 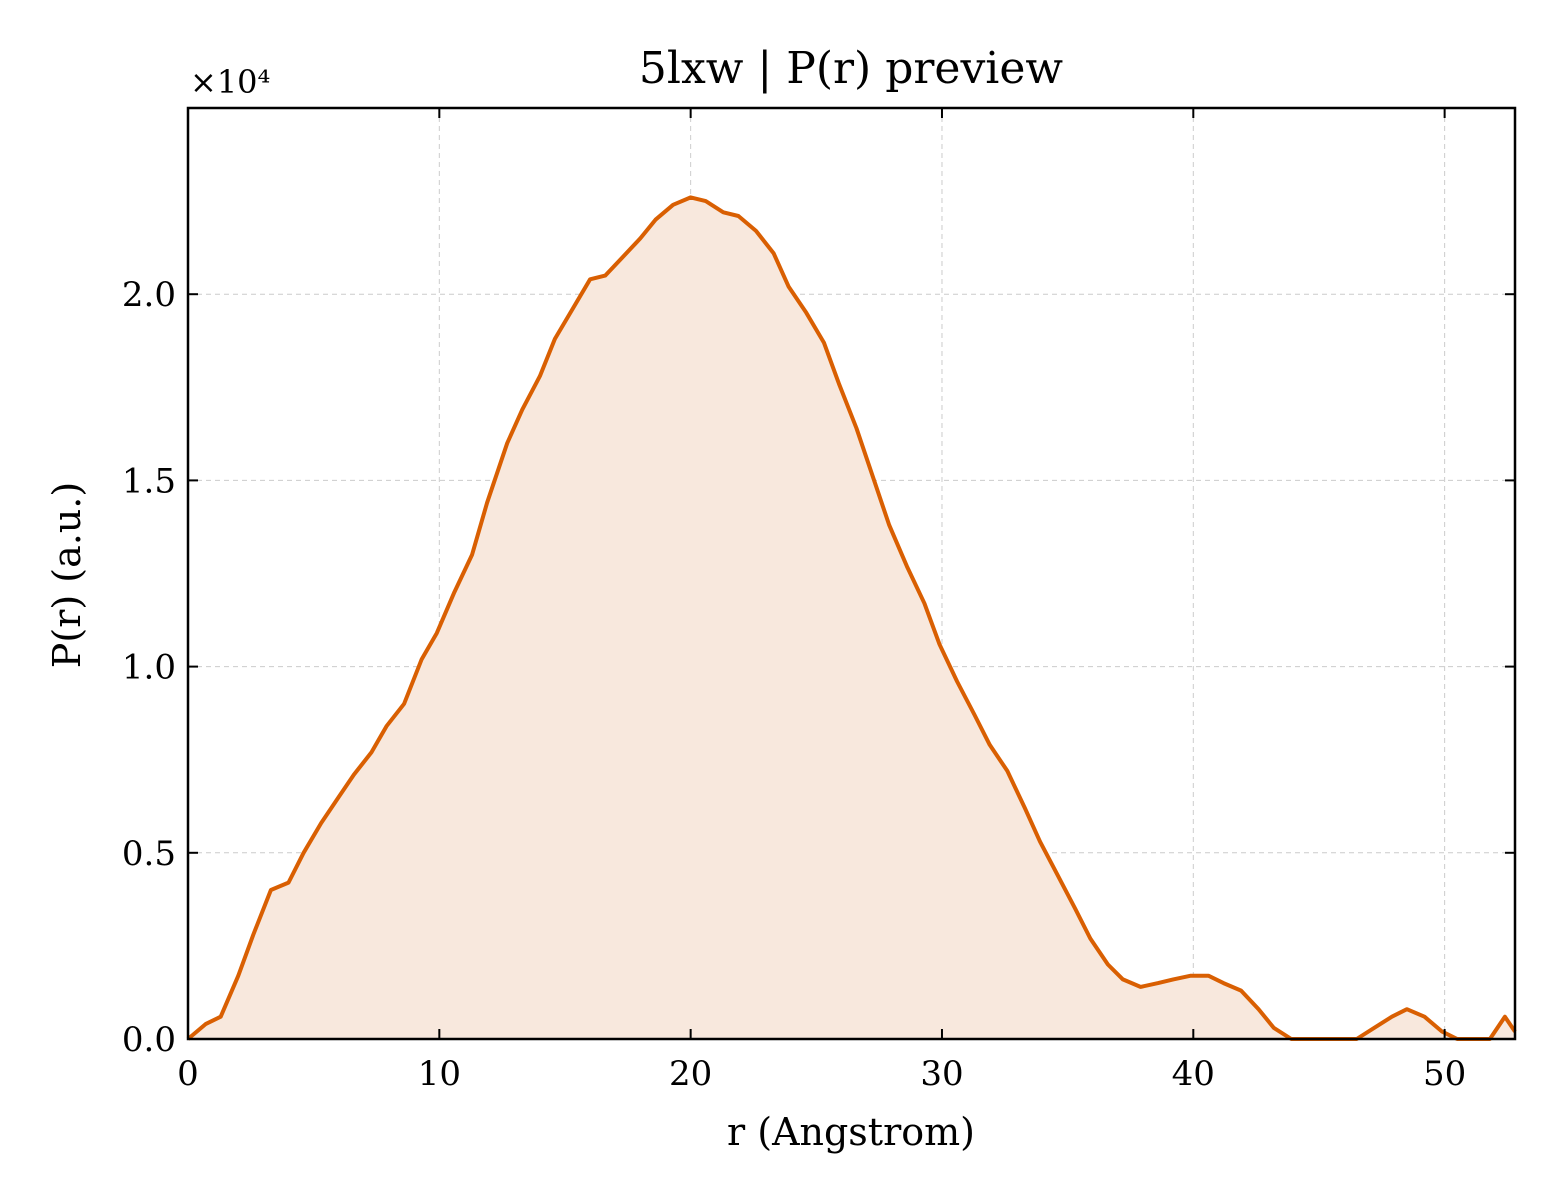 What do you see at coordinates (149, 481) in the screenshot?
I see `y-tick-label: 1.5` at bounding box center [149, 481].